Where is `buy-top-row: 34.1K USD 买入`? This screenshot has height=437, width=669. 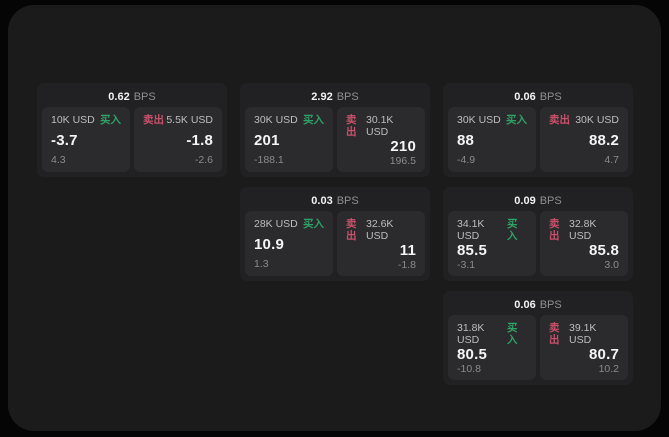
buy-top-row: 34.1K USD 买入 is located at coordinates (492, 230).